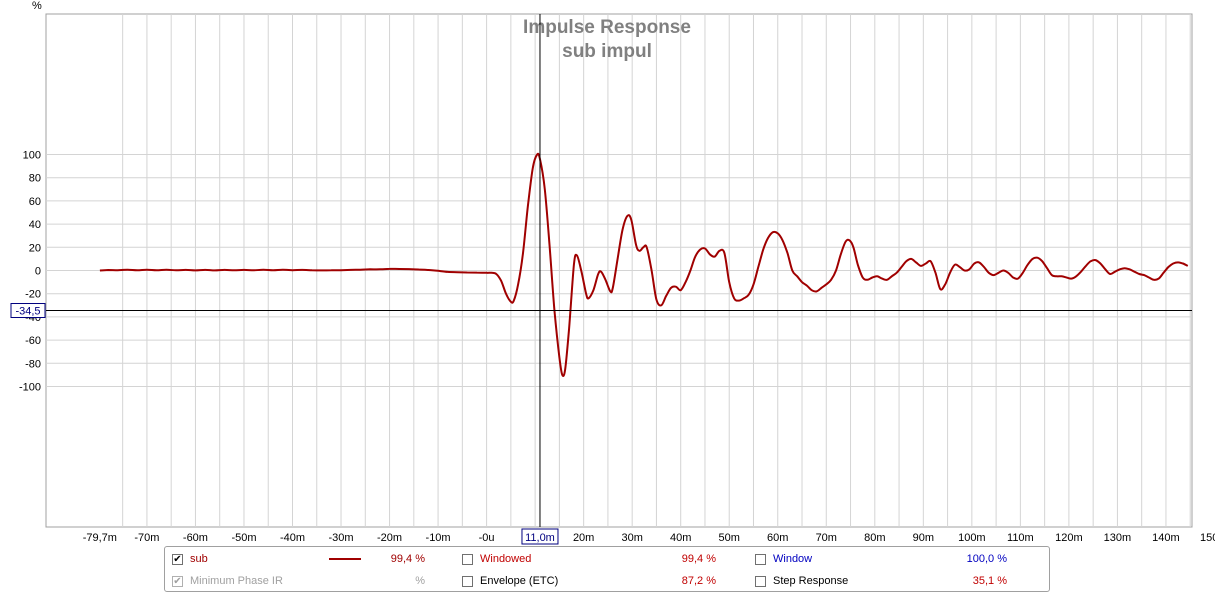 The width and height of the screenshot is (1215, 596). What do you see at coordinates (1207, 538) in the screenshot?
I see `x-tick-label: 150ms` at bounding box center [1207, 538].